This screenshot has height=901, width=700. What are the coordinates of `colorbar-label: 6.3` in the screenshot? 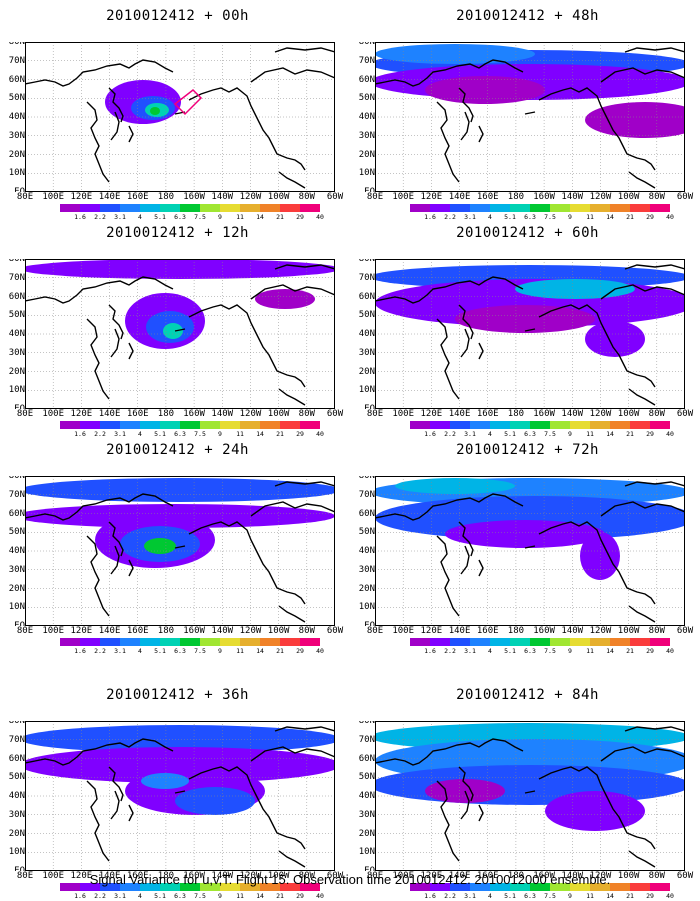 It's located at (180, 651).